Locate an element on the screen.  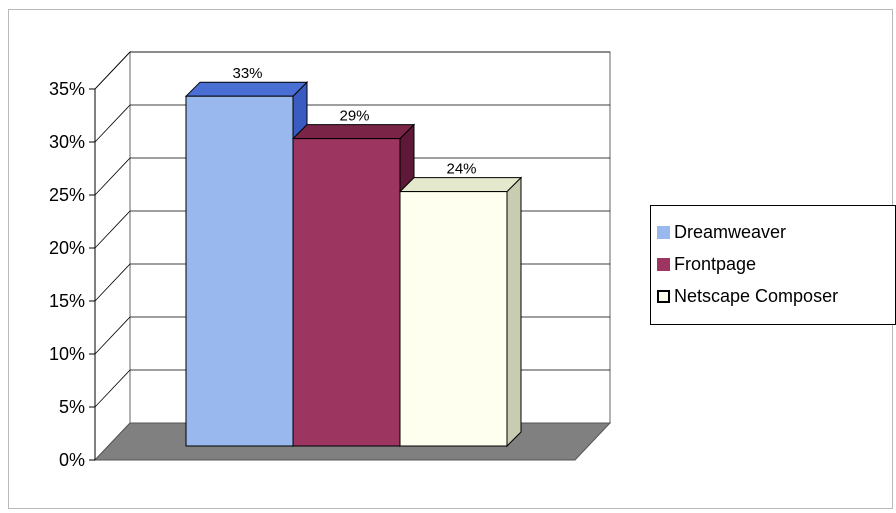
bar-dreamweaver is located at coordinates (239, 271).